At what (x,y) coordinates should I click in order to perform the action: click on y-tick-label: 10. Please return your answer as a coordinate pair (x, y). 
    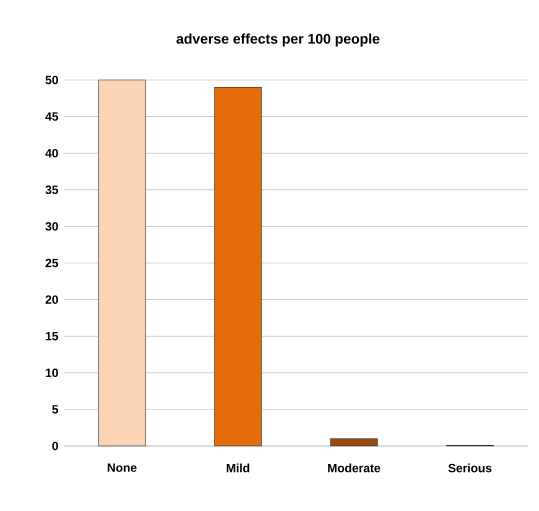
    Looking at the image, I should click on (52, 373).